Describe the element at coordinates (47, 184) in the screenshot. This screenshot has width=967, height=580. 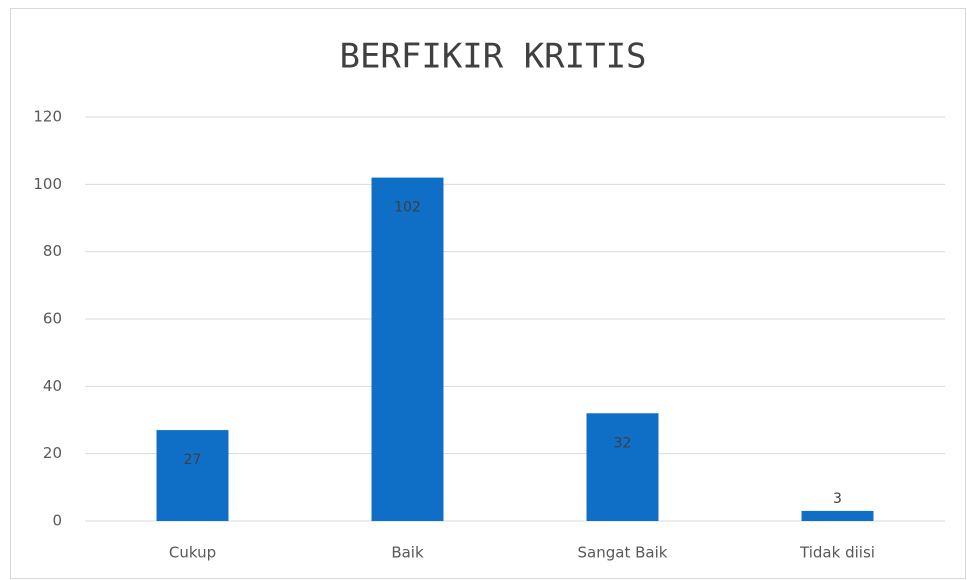
I see `y-tick-label: 100` at that location.